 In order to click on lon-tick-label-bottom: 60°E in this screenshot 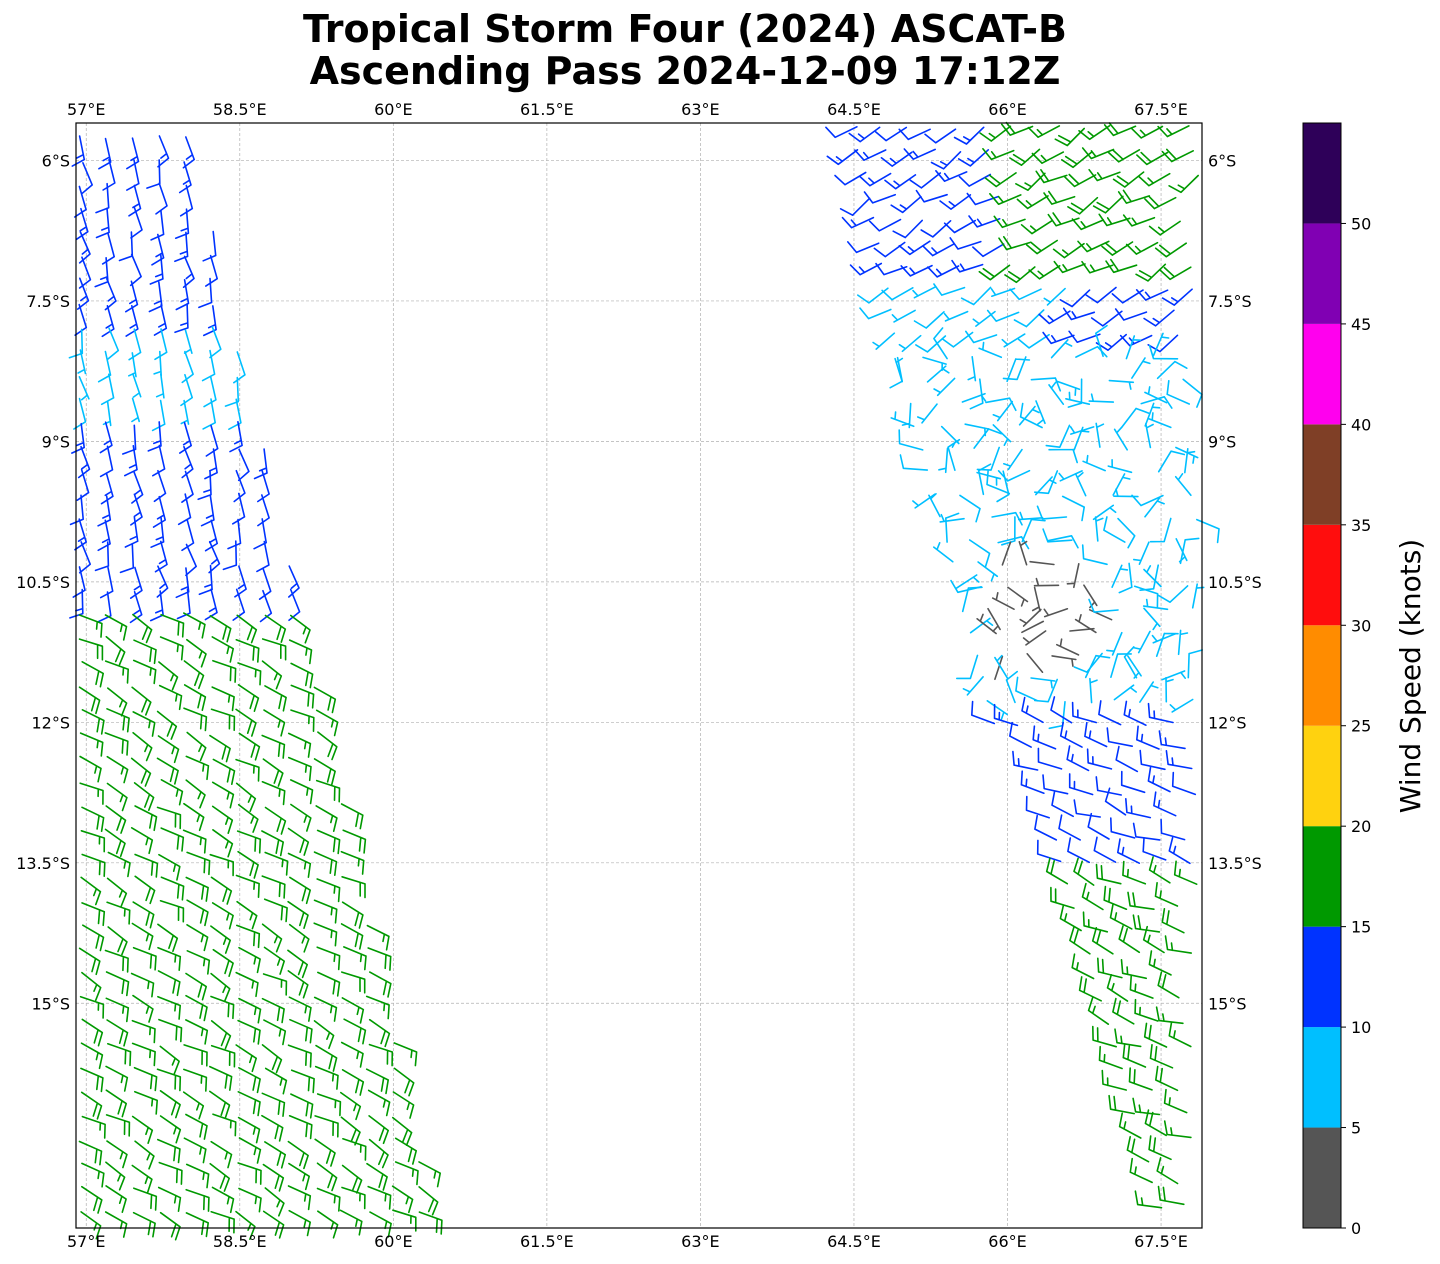, I will do `click(393, 1241)`.